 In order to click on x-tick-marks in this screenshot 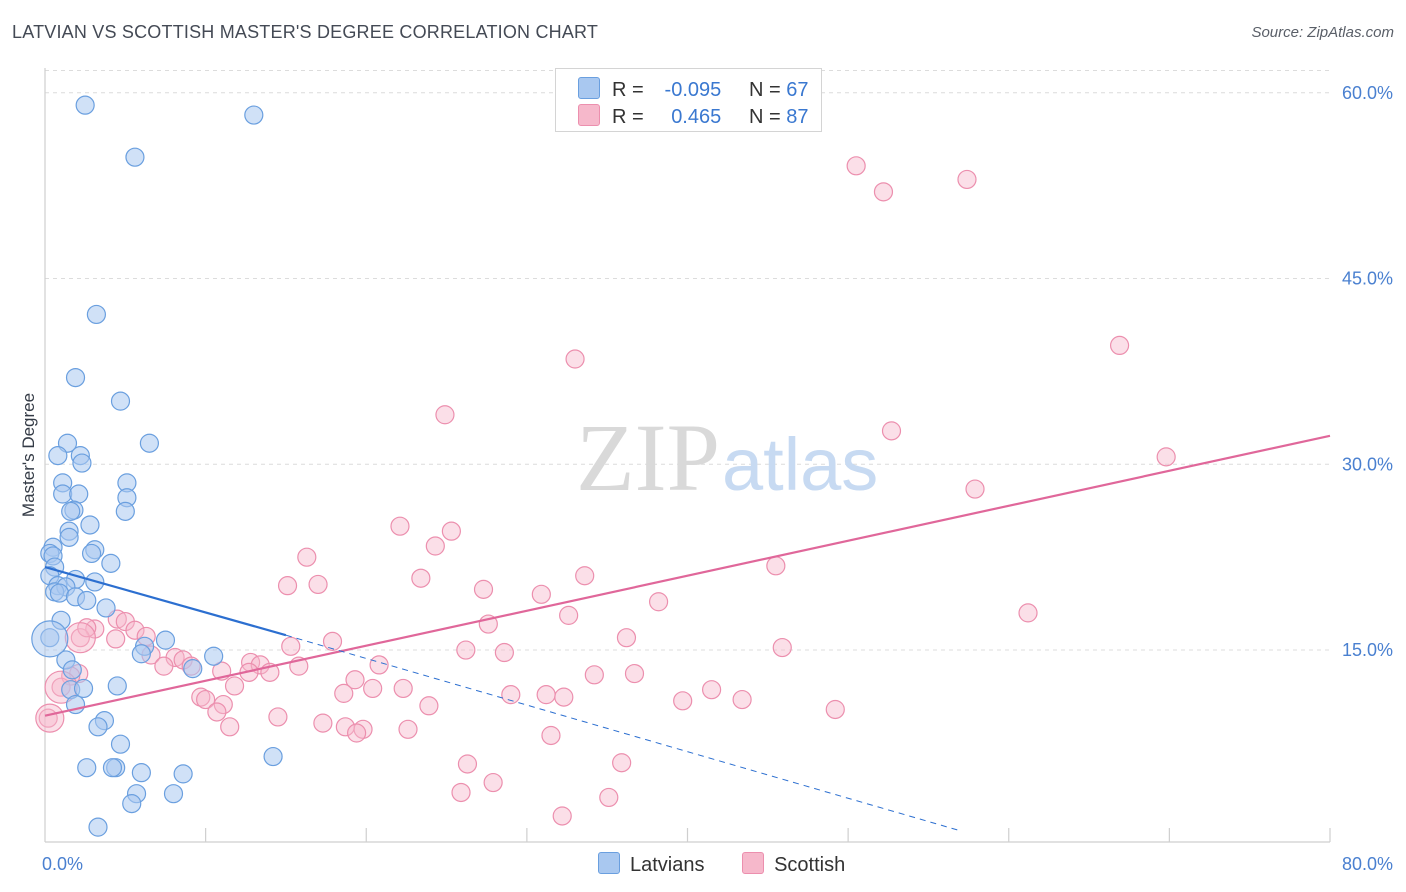, I will do `click(768, 835)`.